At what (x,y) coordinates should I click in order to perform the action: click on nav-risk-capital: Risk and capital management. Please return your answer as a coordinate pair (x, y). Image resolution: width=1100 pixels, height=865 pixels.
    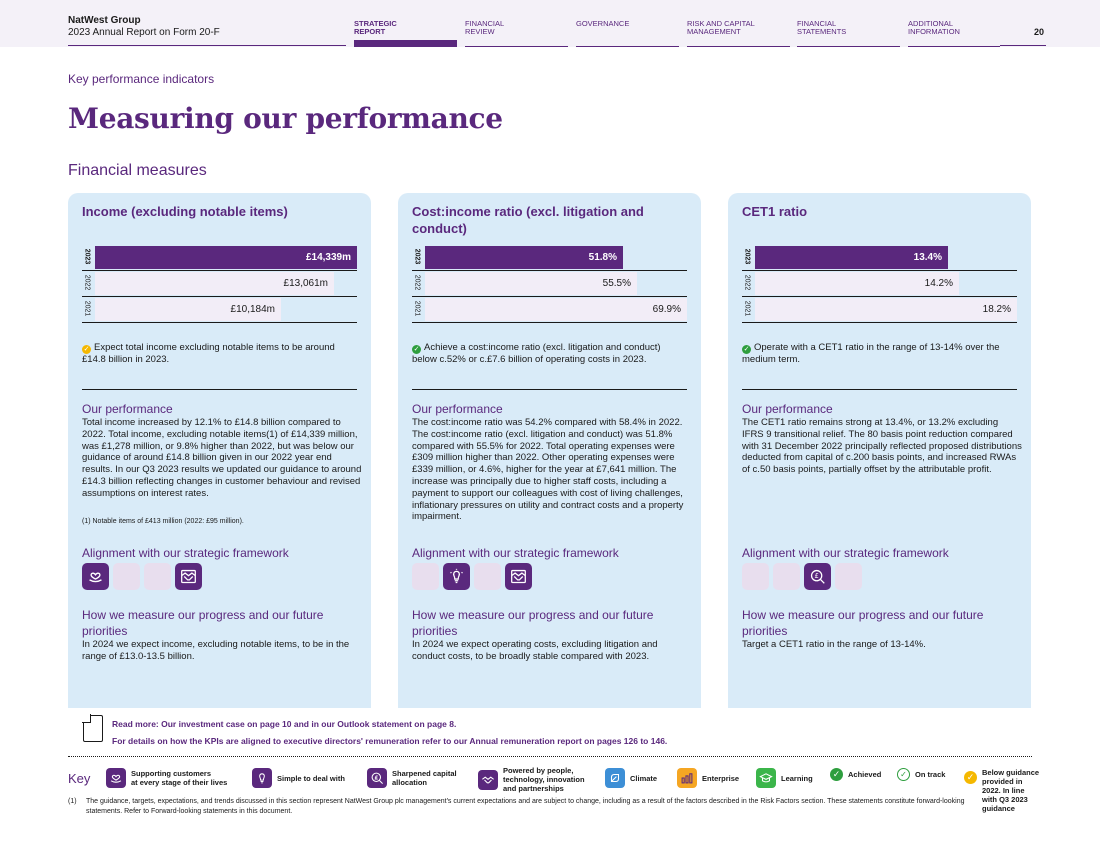
    Looking at the image, I should click on (738, 33).